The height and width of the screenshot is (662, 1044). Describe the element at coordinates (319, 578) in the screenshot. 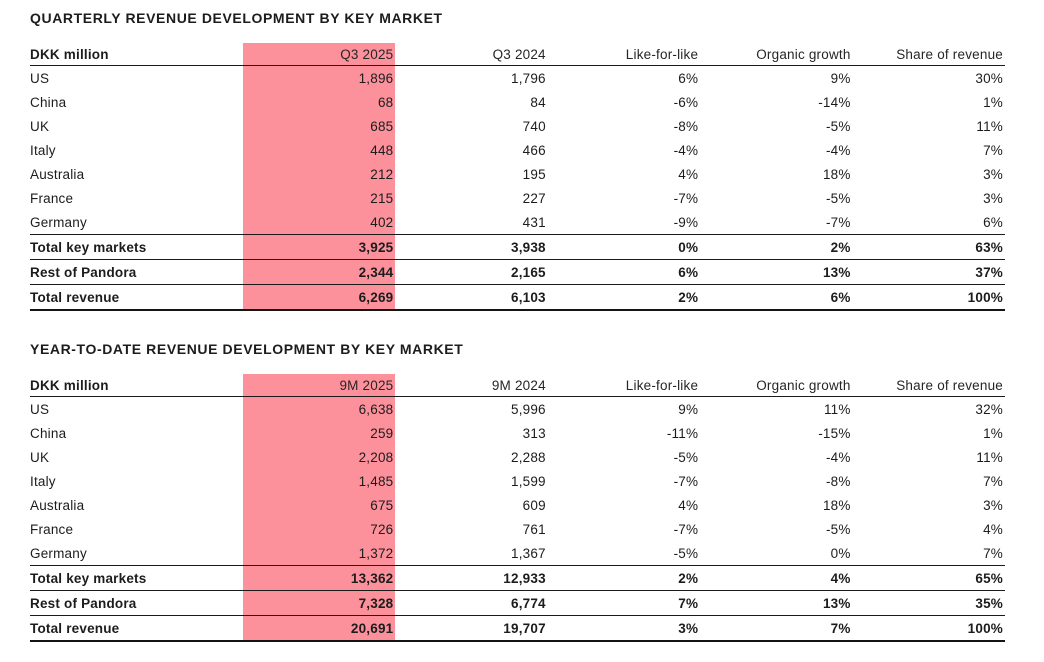

I see `value-cell: 13,362` at that location.